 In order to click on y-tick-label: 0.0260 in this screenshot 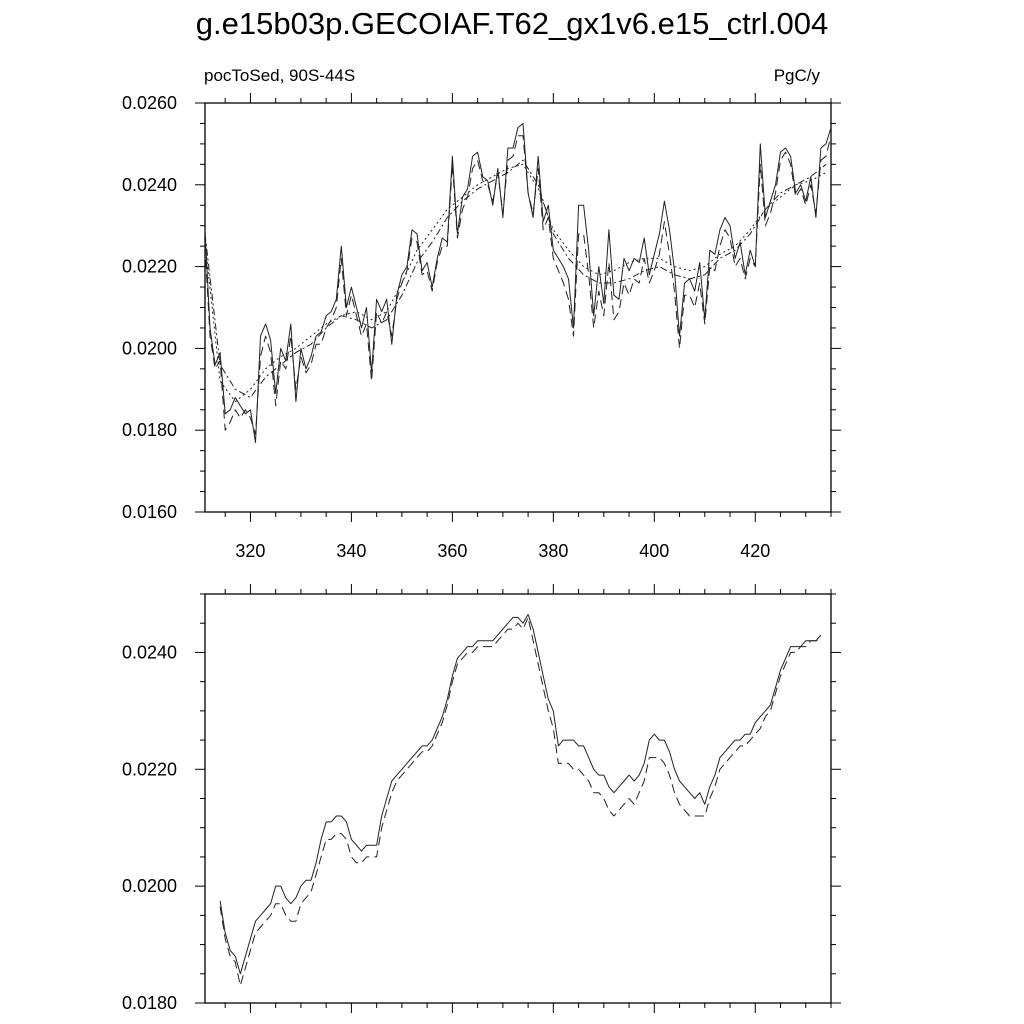, I will do `click(149, 103)`.